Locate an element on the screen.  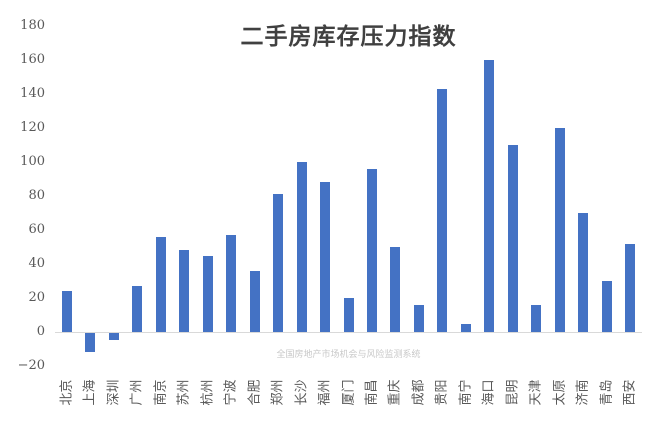
x-tick-label: 杭州 is located at coordinates (208, 392).